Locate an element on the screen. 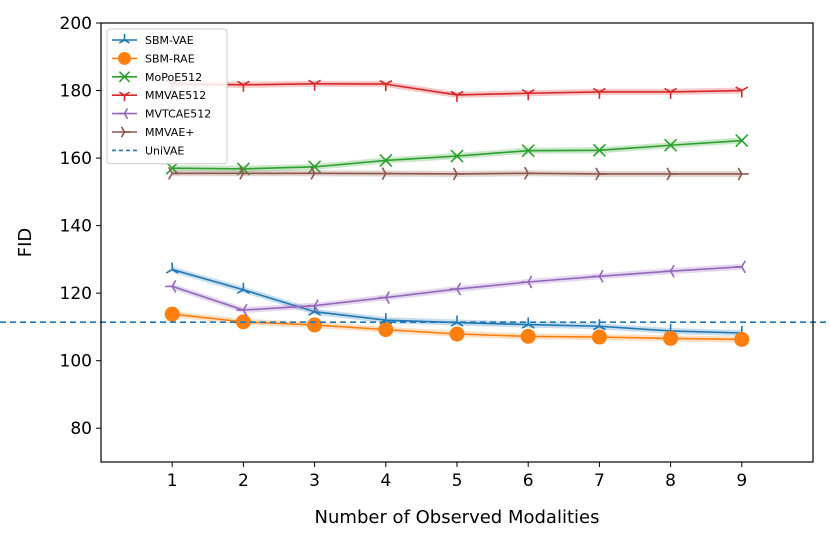 The width and height of the screenshot is (830, 543). x-tick-label: 2 is located at coordinates (243, 481).